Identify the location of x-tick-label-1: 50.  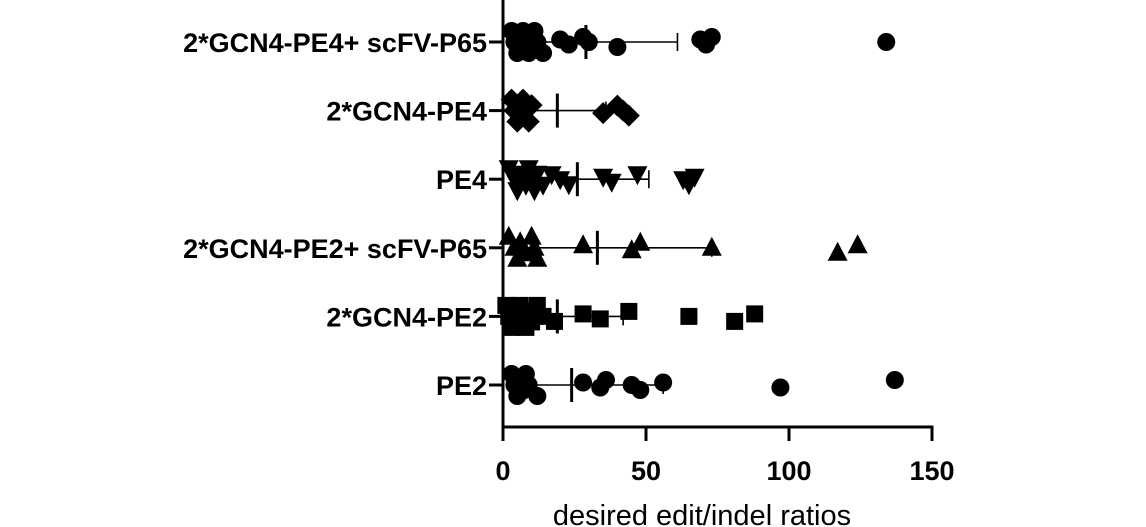
(646, 471).